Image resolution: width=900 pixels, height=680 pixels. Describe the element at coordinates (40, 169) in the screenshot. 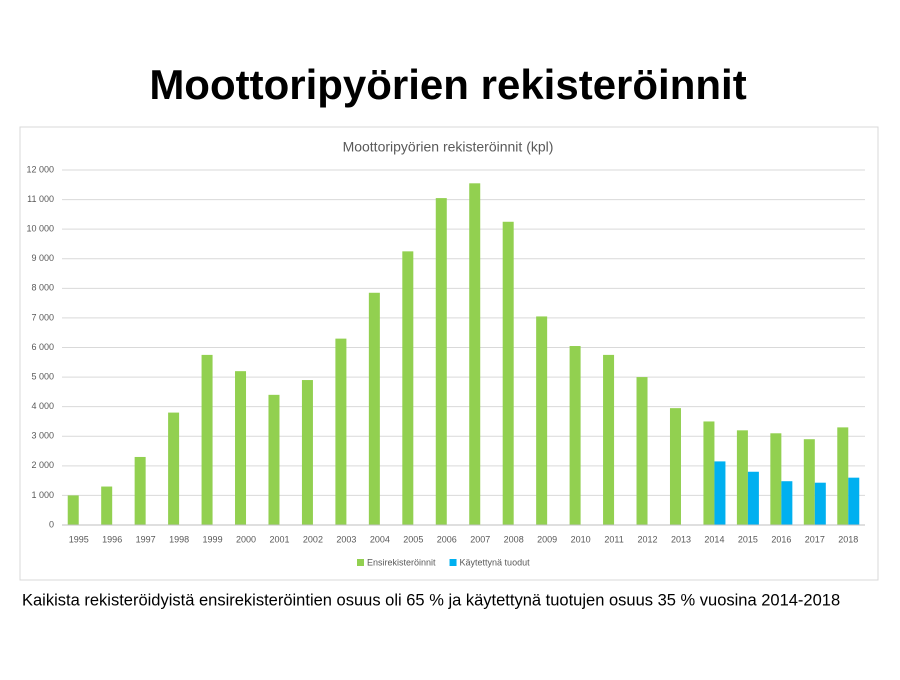

I see `y-tick-label: 12 000` at that location.